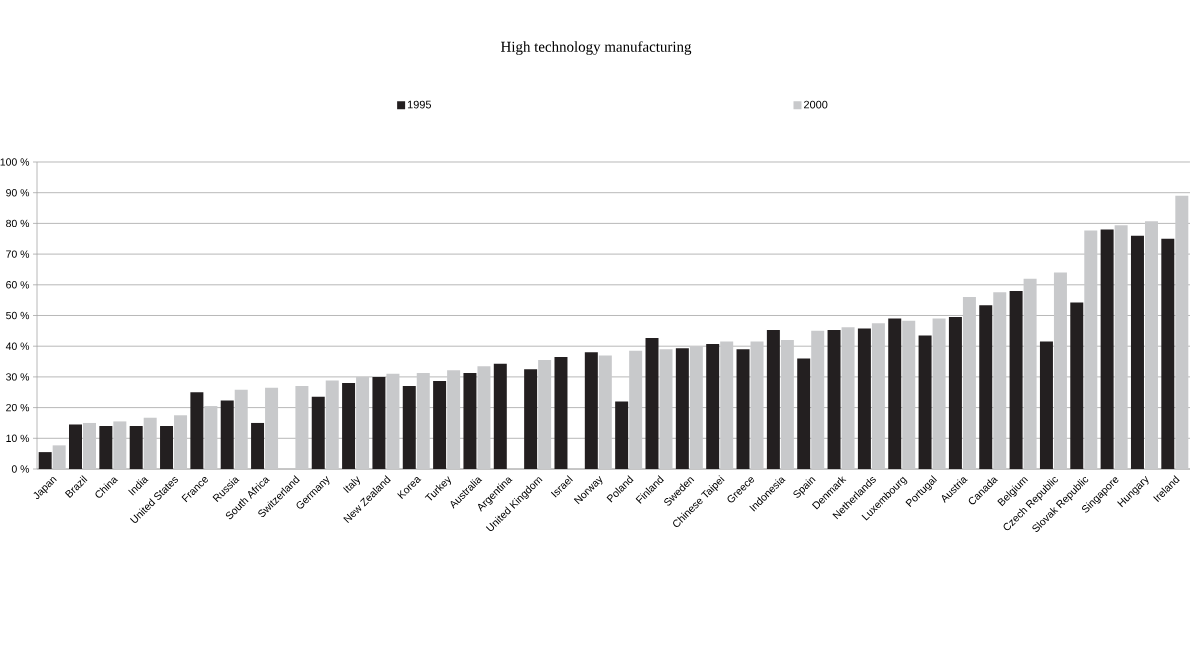 The width and height of the screenshot is (1193, 648). I want to click on y-tick-label: 90 %, so click(18, 193).